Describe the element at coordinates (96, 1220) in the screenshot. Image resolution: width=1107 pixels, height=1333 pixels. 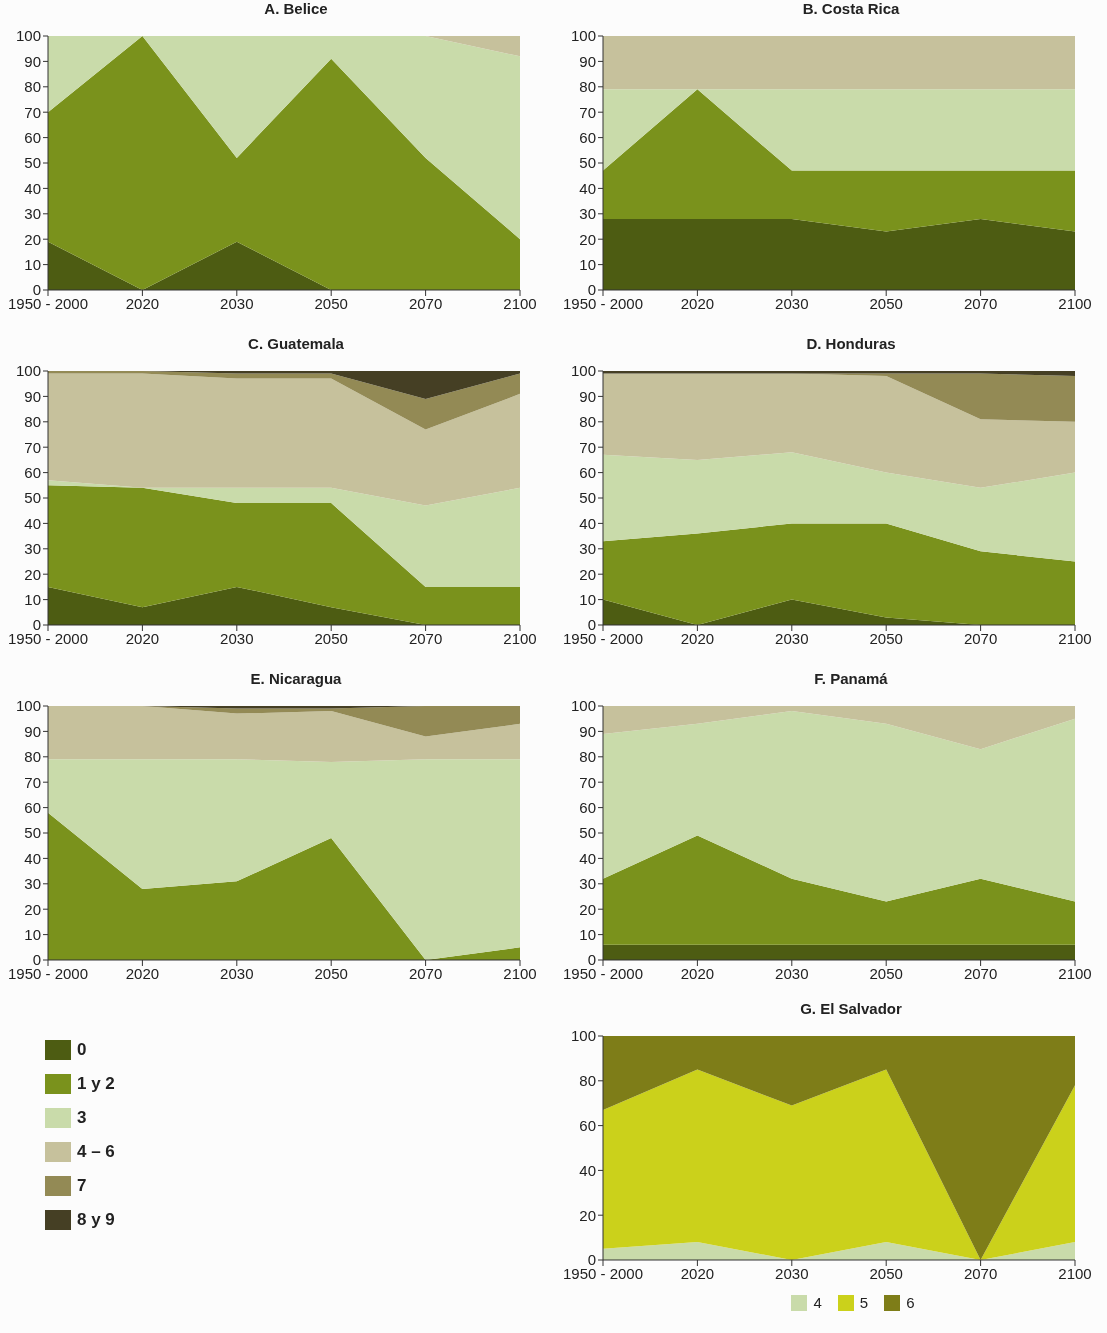
I see `legend-label: 8 y 9` at that location.